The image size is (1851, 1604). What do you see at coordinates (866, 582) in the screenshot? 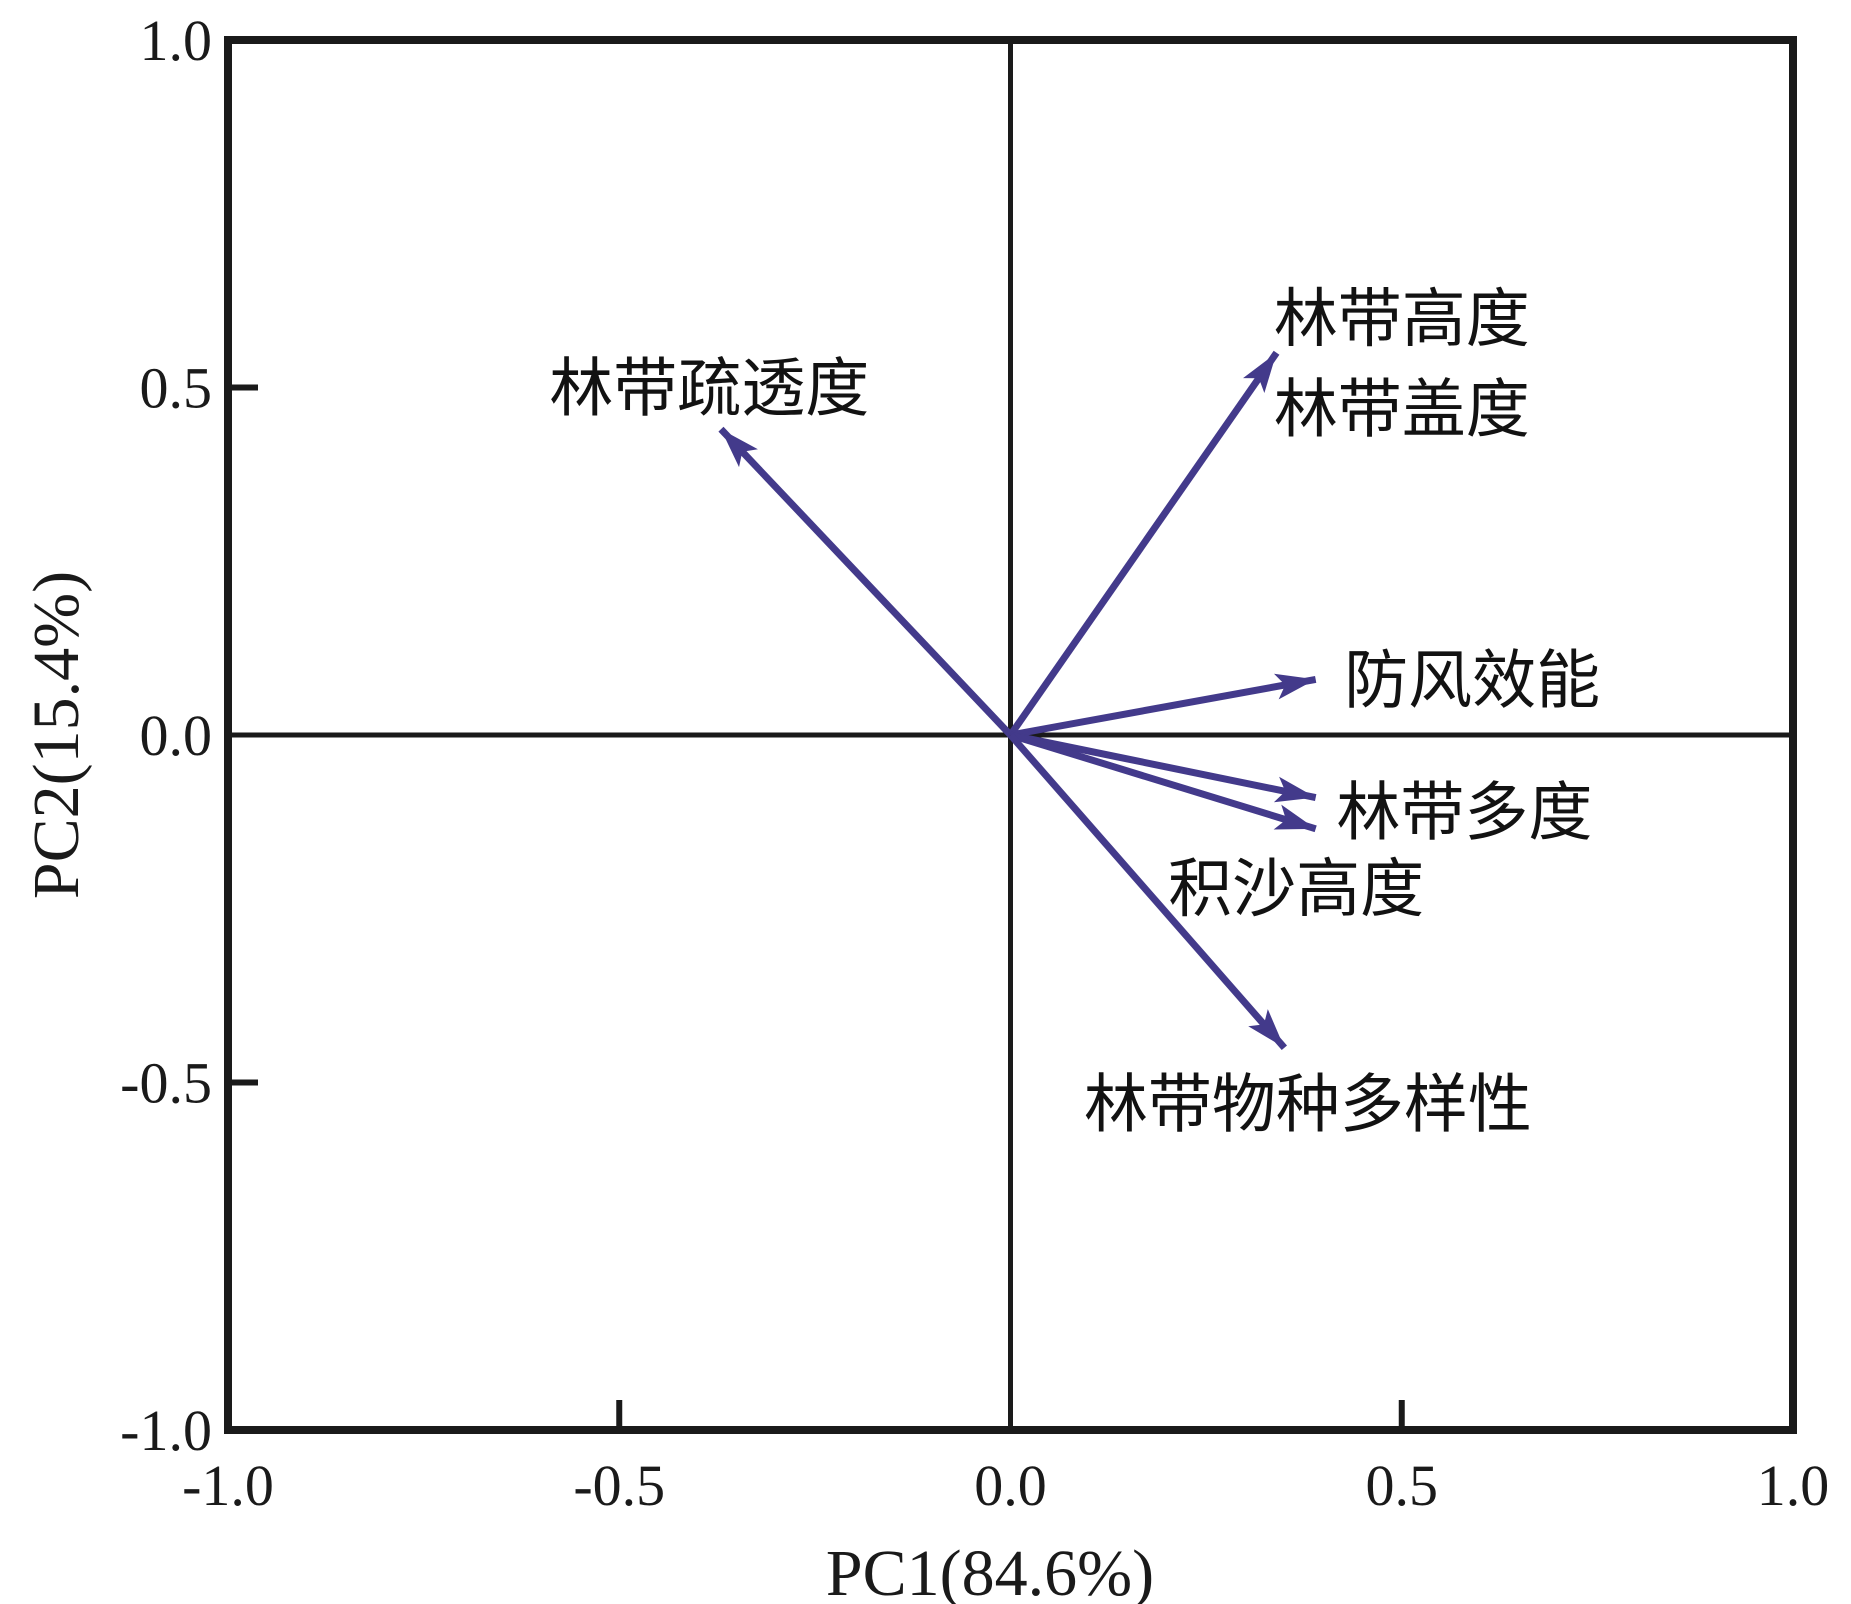
I see `loading-arrow-belt-porosity` at bounding box center [866, 582].